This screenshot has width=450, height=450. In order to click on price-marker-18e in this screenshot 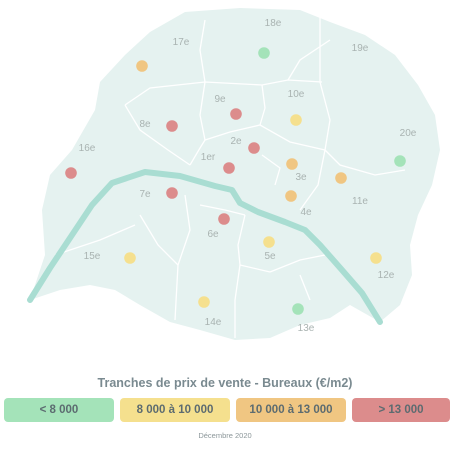, I will do `click(264, 53)`.